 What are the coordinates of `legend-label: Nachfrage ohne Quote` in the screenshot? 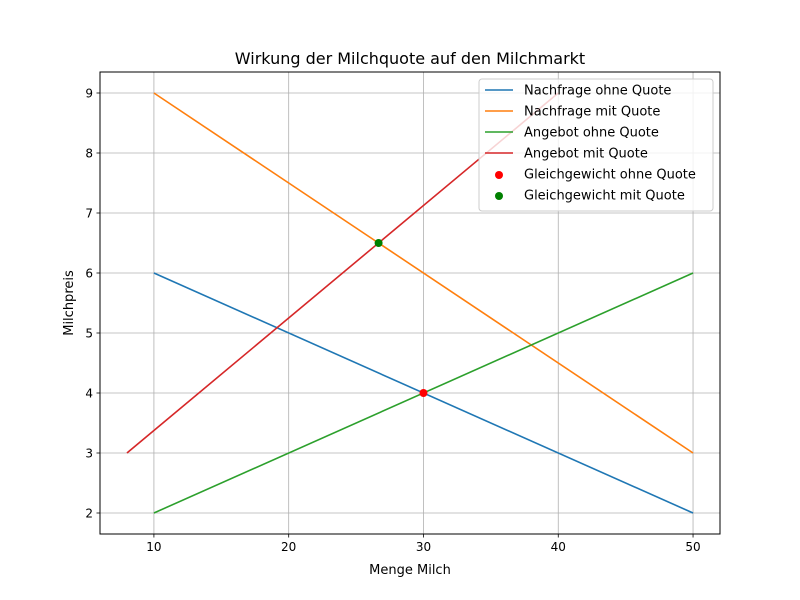 It's located at (597, 91).